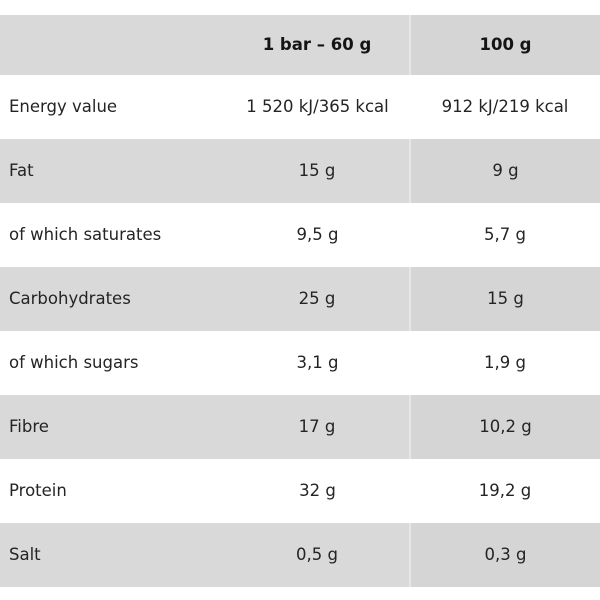  What do you see at coordinates (505, 491) in the screenshot?
I see `value-per-100g: 19,2 g` at bounding box center [505, 491].